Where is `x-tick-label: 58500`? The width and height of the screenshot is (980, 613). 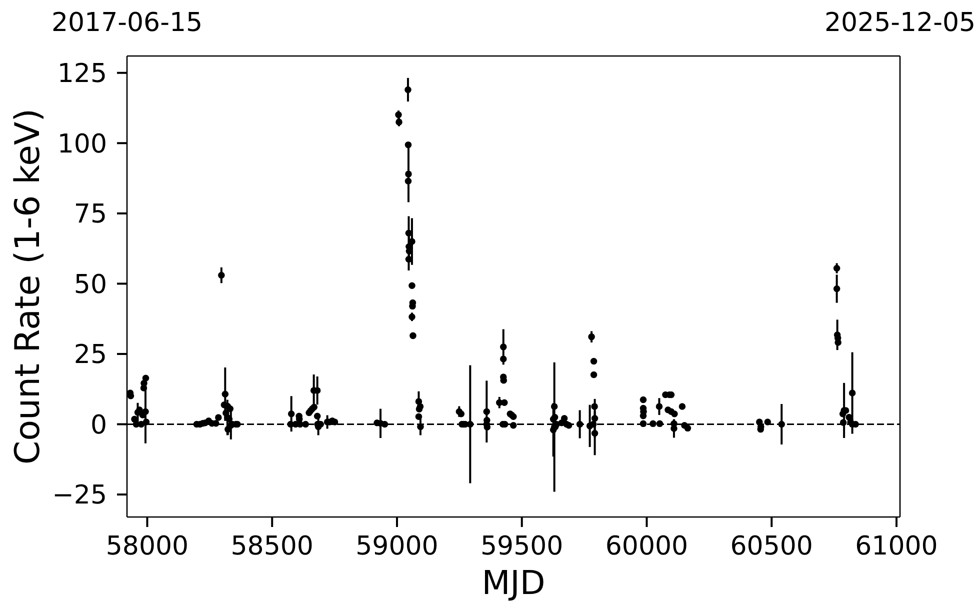 x-tick-label: 58500 is located at coordinates (272, 546).